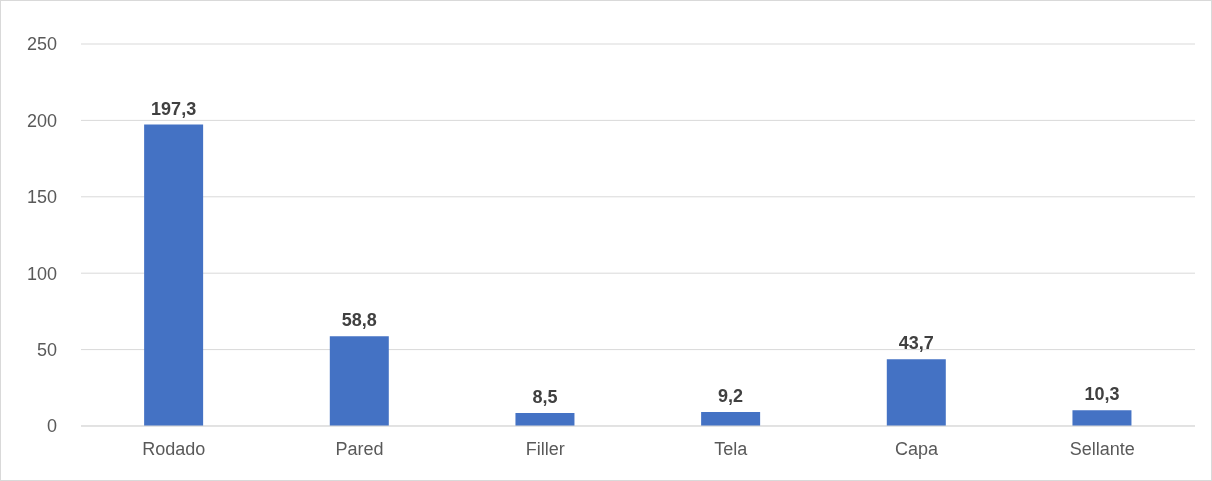 This screenshot has width=1212, height=481. Describe the element at coordinates (174, 448) in the screenshot. I see `x-tick-label: Rodado` at that location.